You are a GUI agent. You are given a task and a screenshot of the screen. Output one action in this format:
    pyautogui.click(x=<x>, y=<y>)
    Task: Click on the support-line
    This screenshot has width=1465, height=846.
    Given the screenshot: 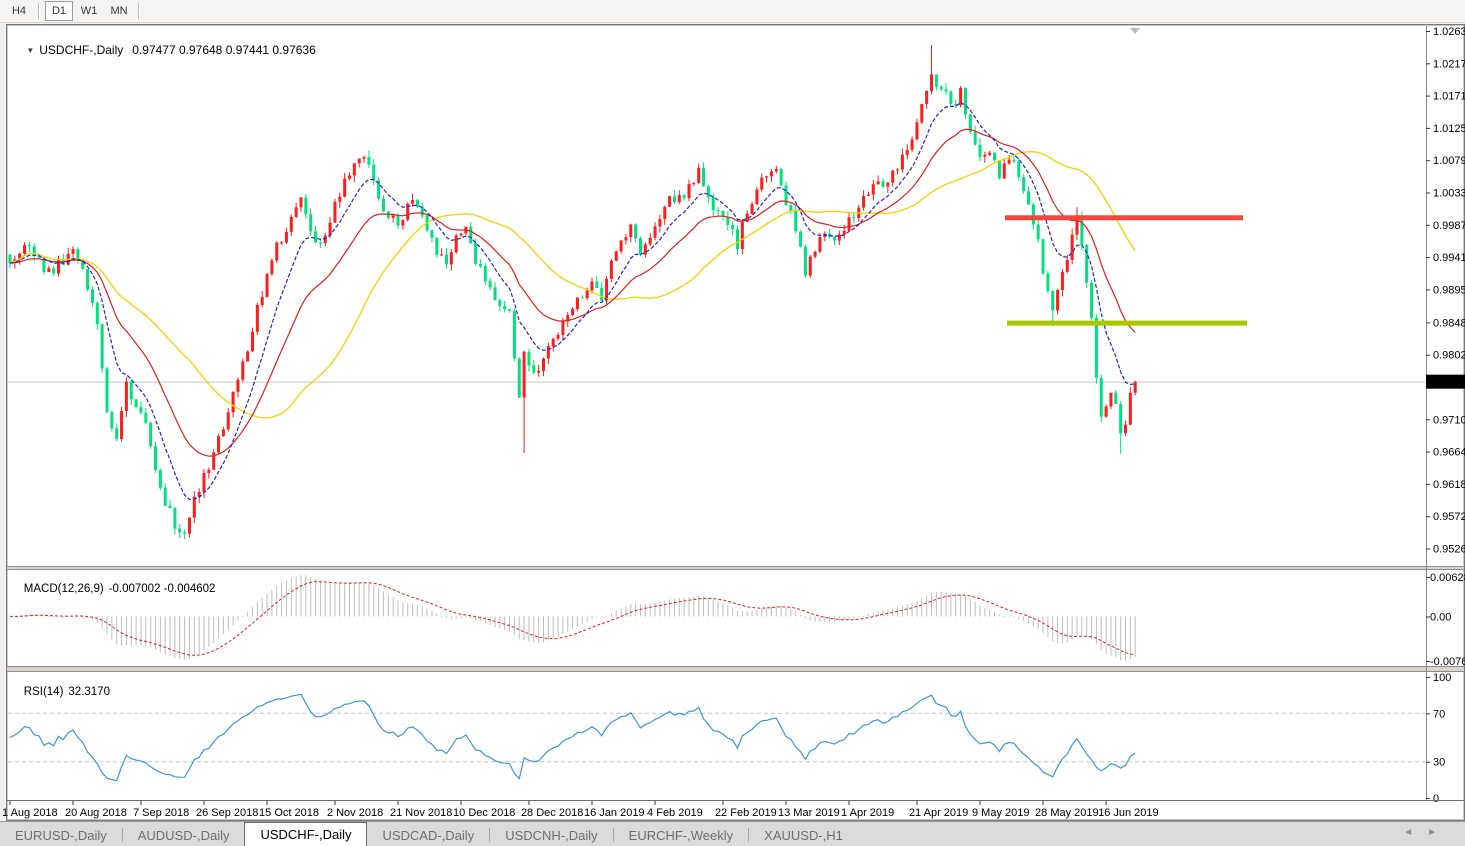 What is the action you would take?
    pyautogui.click(x=1127, y=323)
    